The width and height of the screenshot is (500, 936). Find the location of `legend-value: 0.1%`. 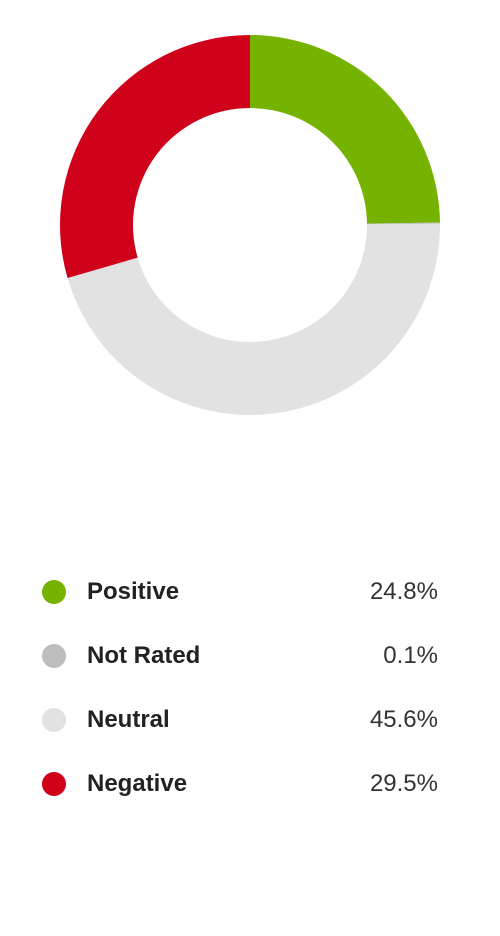

legend-value: 0.1% is located at coordinates (410, 655).